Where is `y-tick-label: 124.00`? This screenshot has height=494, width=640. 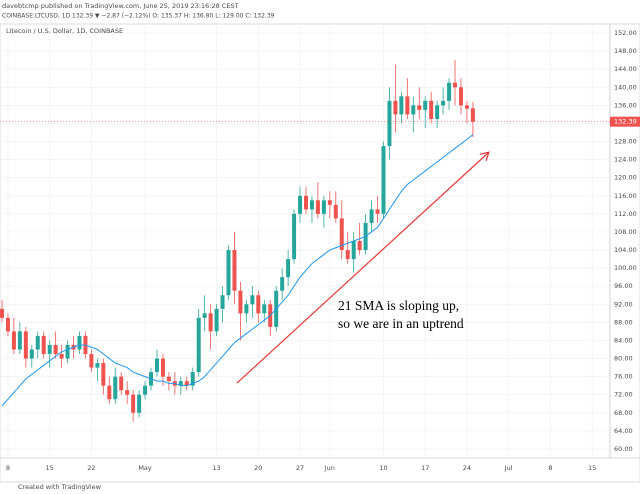 y-tick-label: 124.00 is located at coordinates (625, 160).